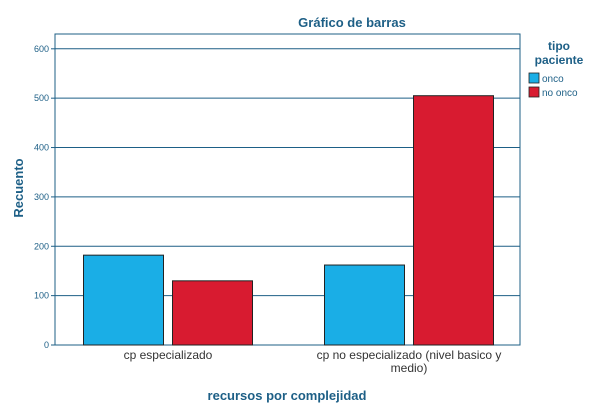 The width and height of the screenshot is (600, 412). I want to click on y-tick-label: 400, so click(41, 148).